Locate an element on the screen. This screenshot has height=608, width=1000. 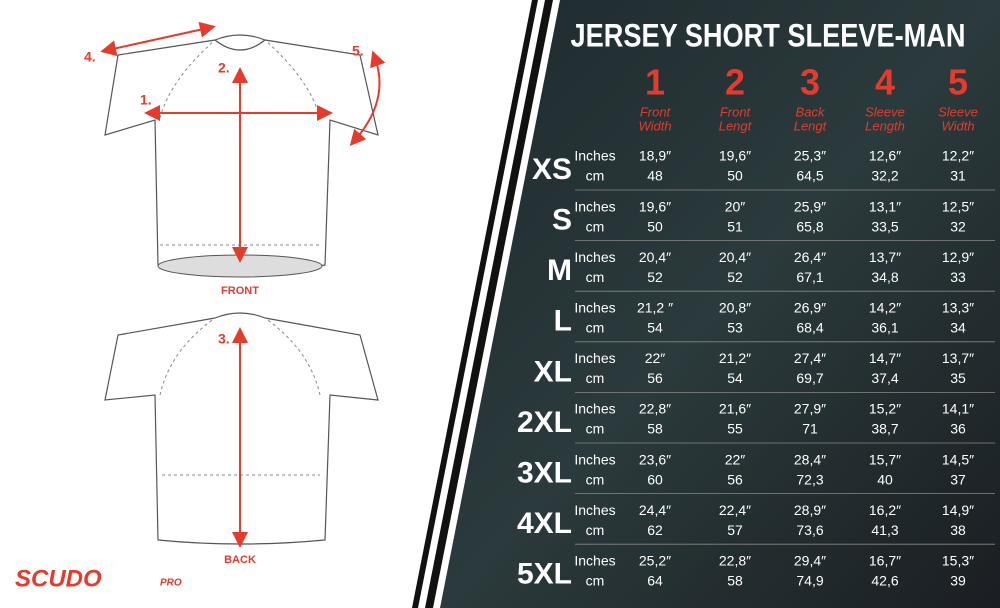
column-number: 5 is located at coordinates (958, 82).